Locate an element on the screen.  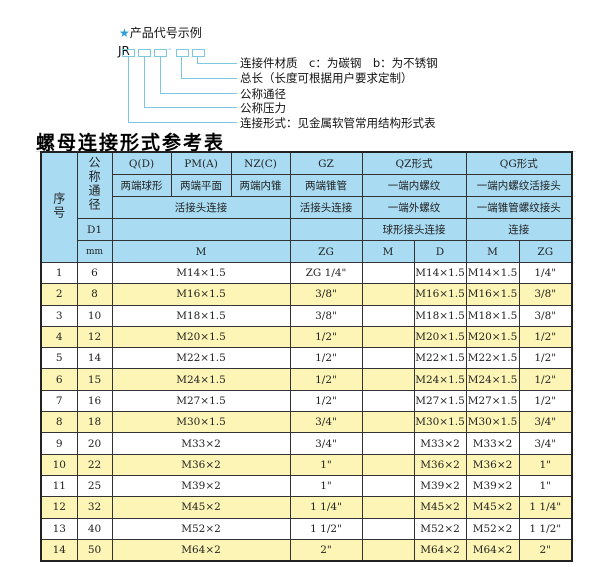
cell-qz-d: M39×2 is located at coordinates (440, 486).